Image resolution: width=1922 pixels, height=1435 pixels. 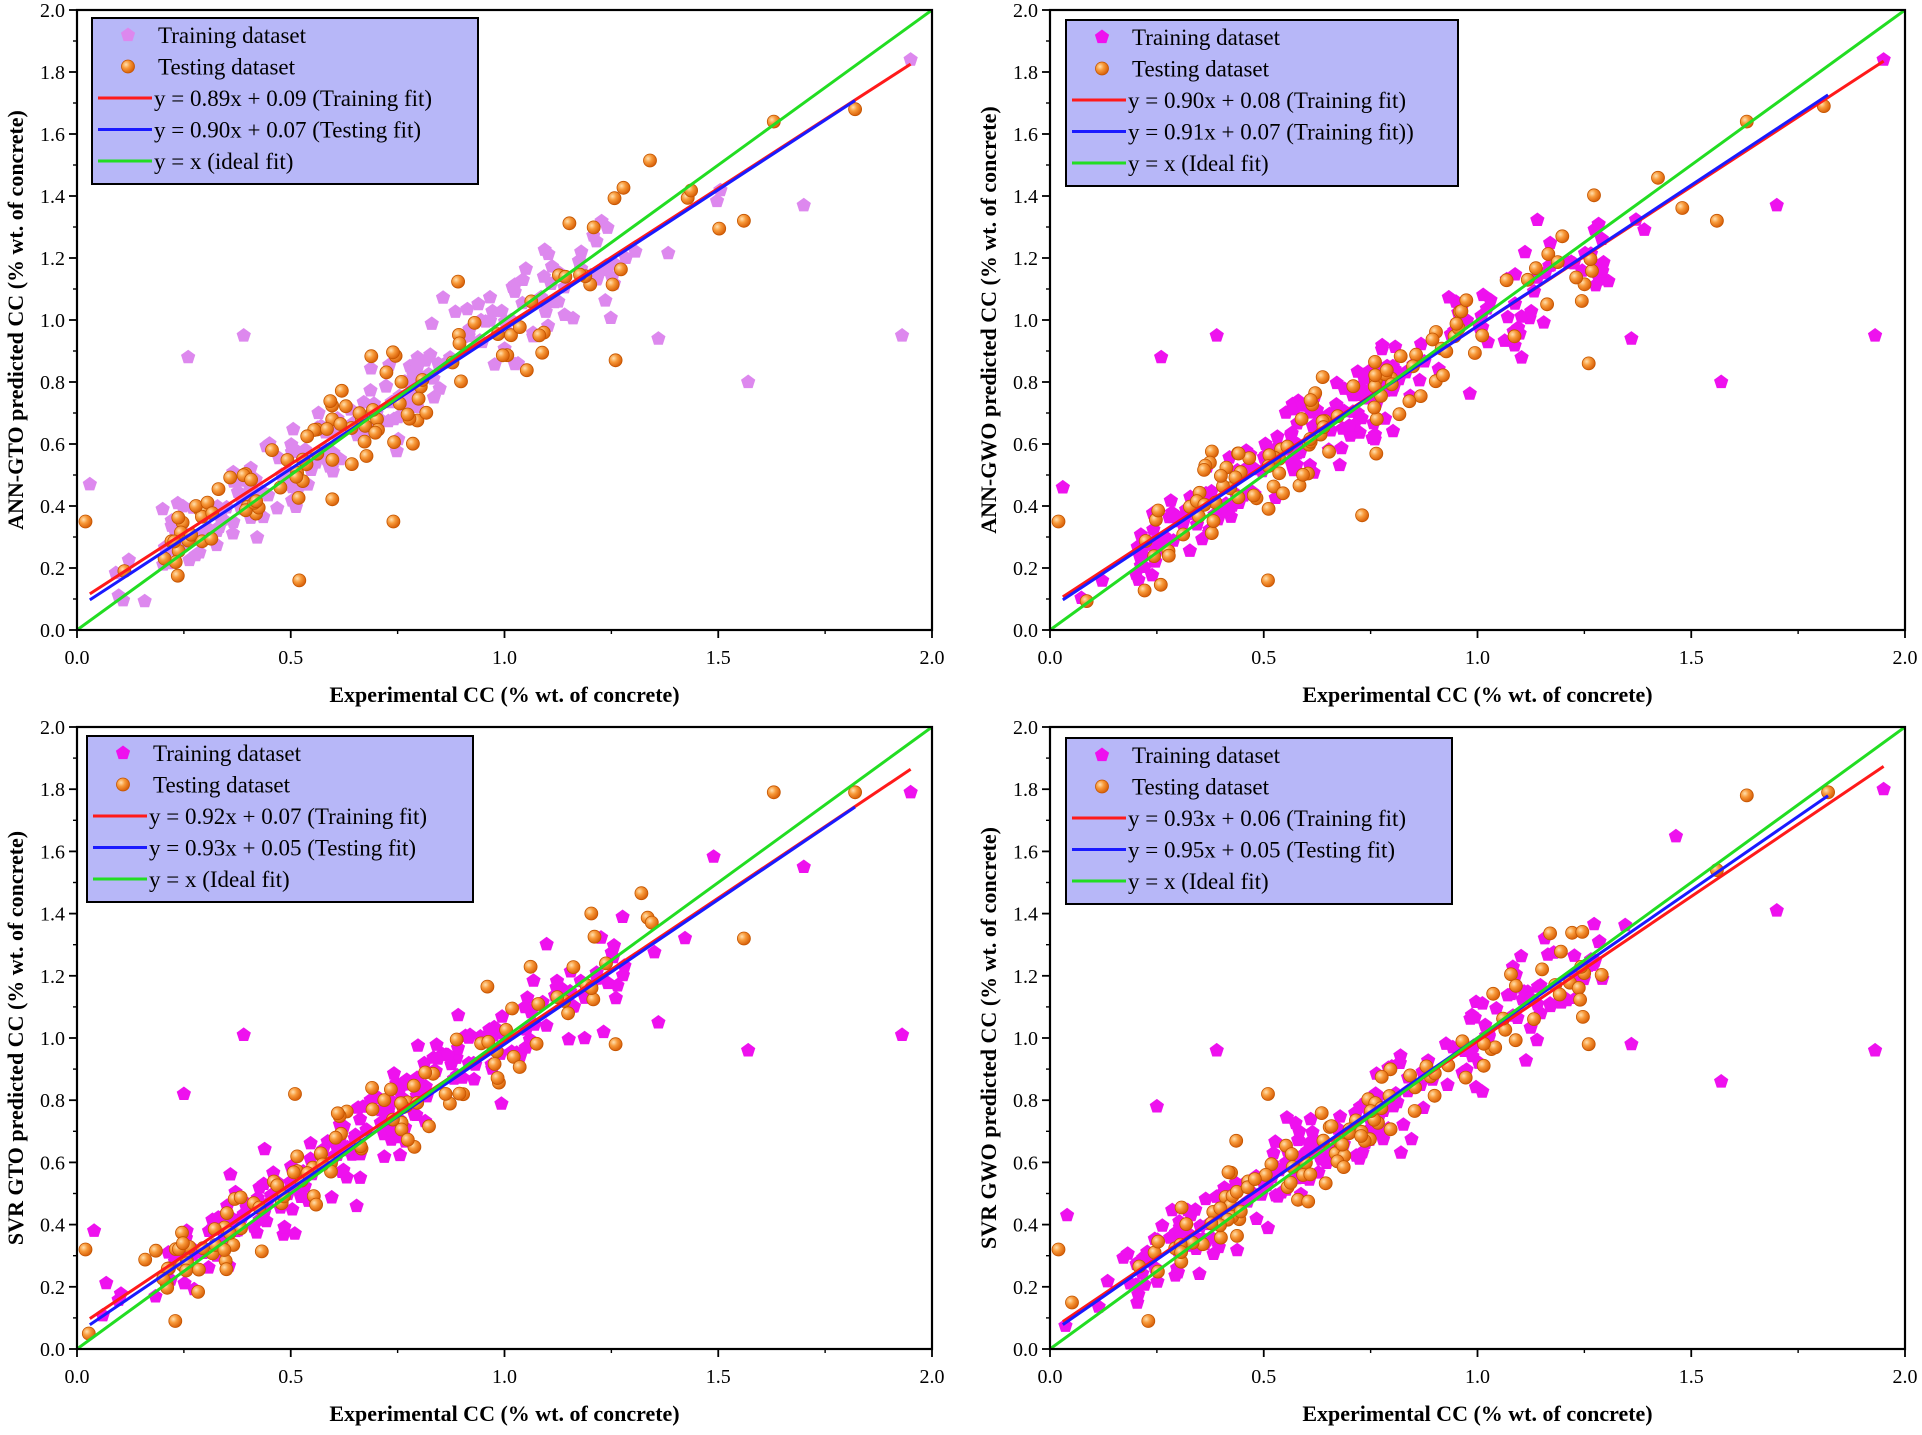 I want to click on legend-item: y = 0.92x + 0.07 (Training fit), so click(x=260, y=816).